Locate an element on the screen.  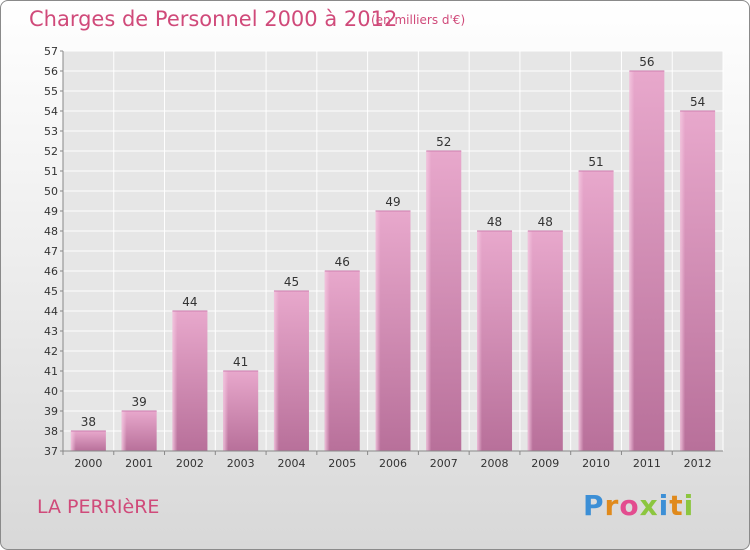
y-tick-label: 43 is located at coordinates (51, 331).